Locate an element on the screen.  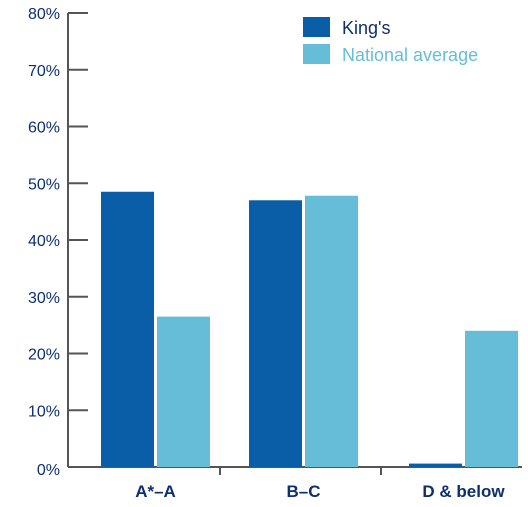
legend-label: National average is located at coordinates (410, 55).